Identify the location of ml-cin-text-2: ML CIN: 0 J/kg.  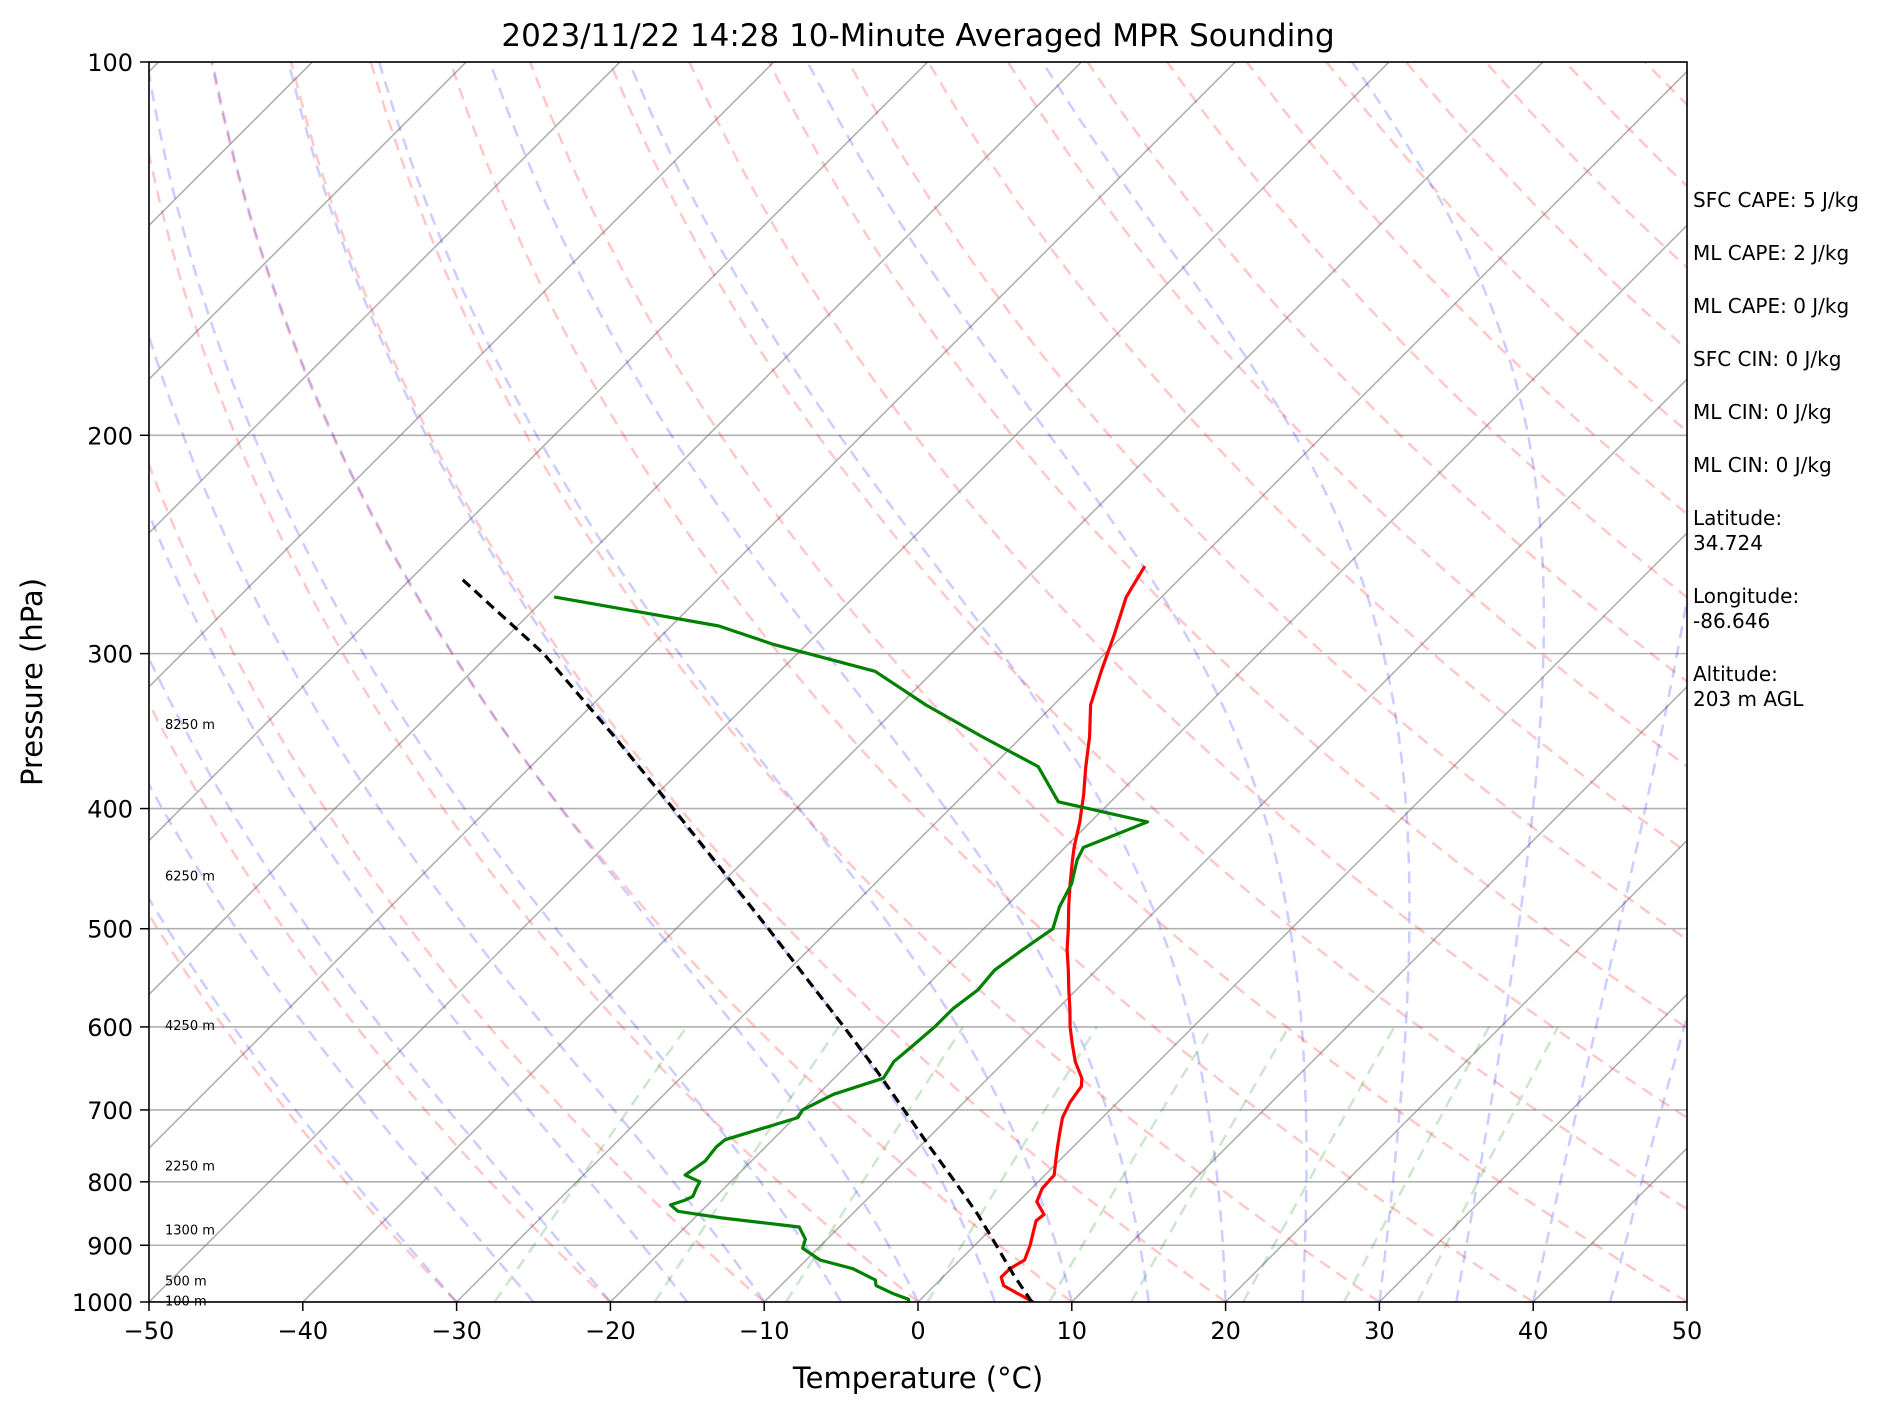
(1762, 465).